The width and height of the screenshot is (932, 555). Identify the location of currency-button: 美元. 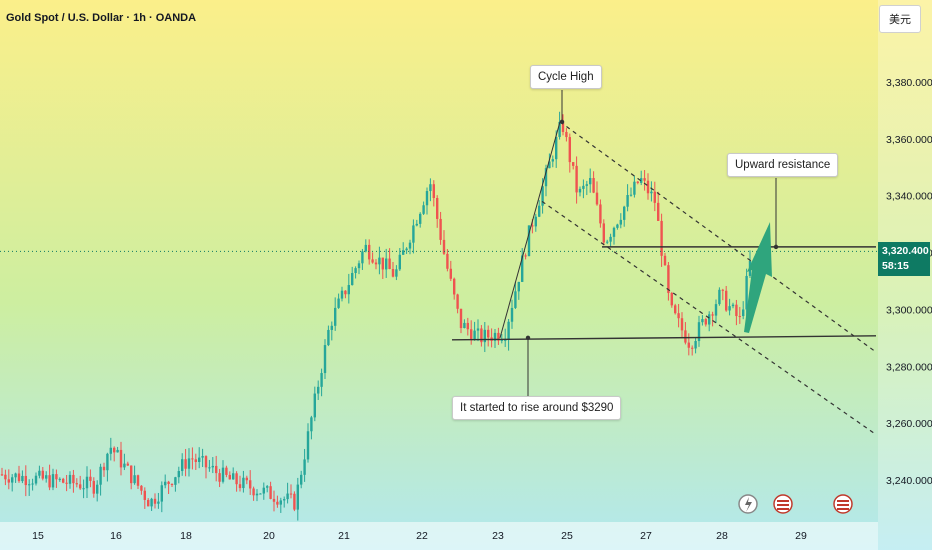
(900, 19).